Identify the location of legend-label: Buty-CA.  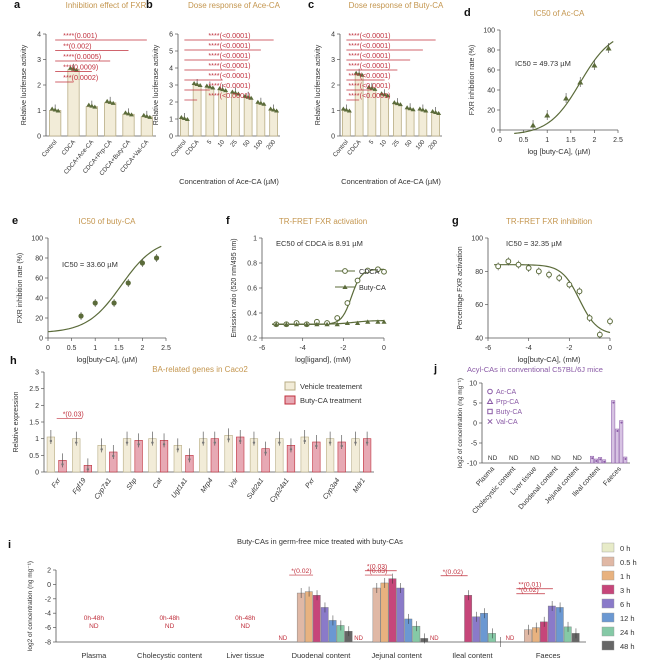
(509, 412).